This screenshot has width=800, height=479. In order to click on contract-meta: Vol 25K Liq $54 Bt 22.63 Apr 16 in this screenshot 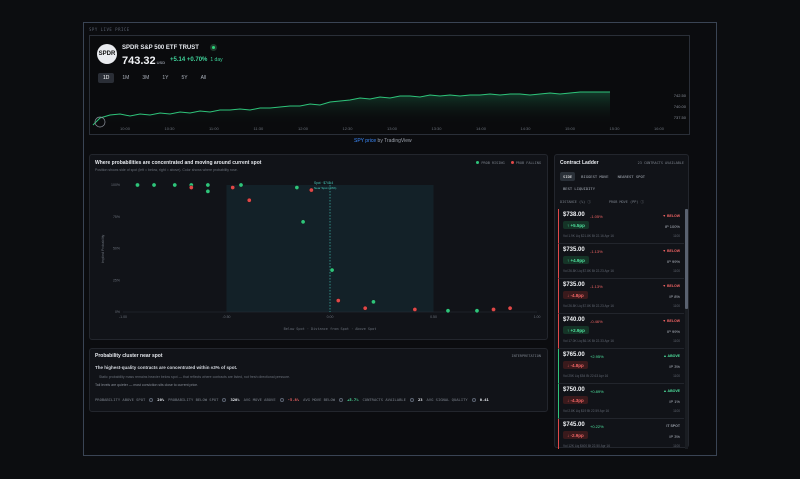, I will do `click(586, 376)`.